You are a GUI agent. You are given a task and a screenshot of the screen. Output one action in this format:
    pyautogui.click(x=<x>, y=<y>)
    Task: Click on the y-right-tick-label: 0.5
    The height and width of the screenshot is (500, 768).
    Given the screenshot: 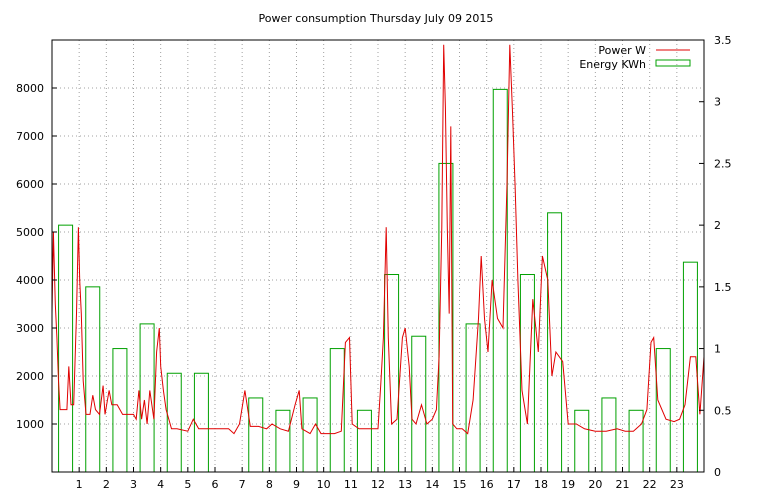 What is the action you would take?
    pyautogui.click(x=723, y=410)
    